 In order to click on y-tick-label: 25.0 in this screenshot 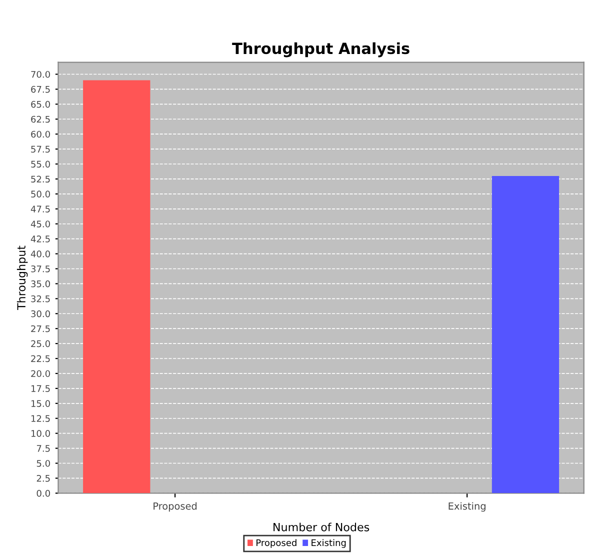, I will do `click(40, 344)`.